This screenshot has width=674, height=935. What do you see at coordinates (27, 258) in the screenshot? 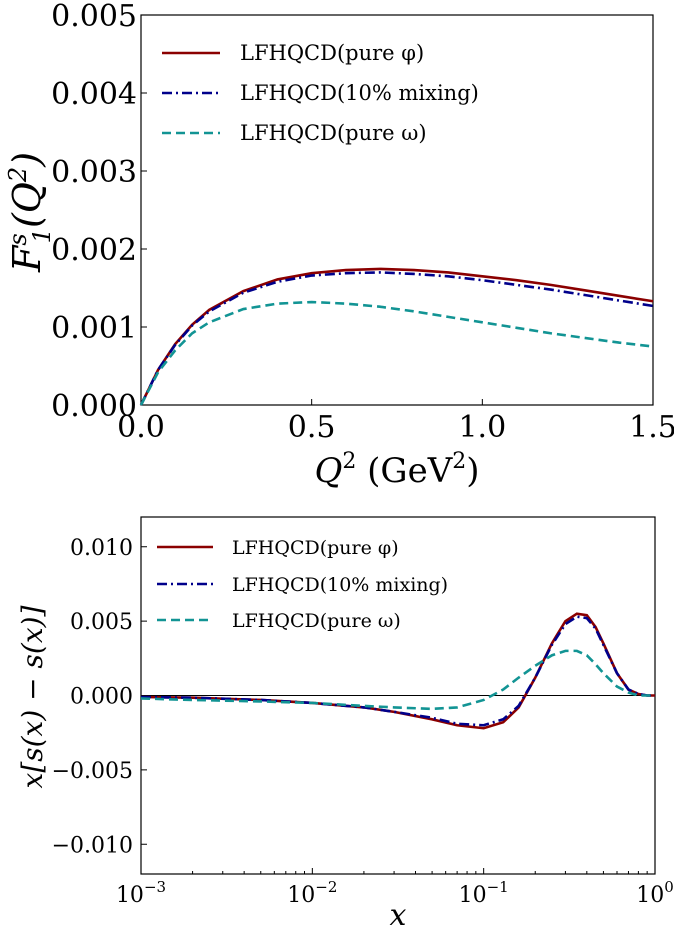
I see `ylabel-f: F` at bounding box center [27, 258].